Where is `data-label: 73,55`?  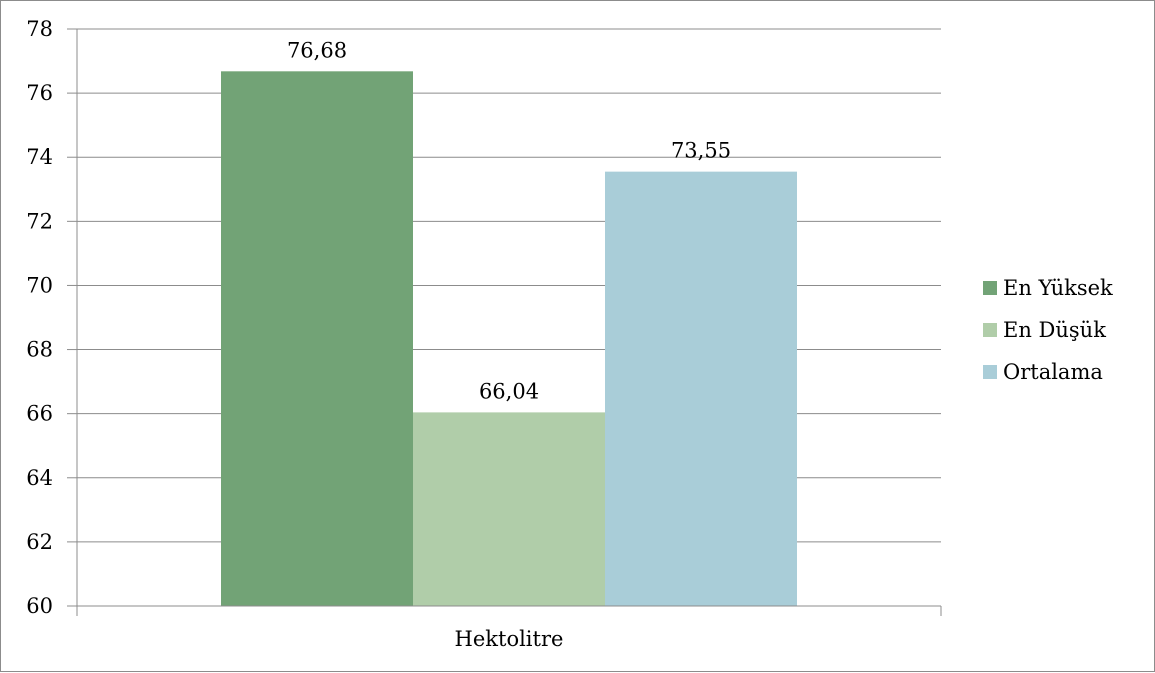 data-label: 73,55 is located at coordinates (701, 151).